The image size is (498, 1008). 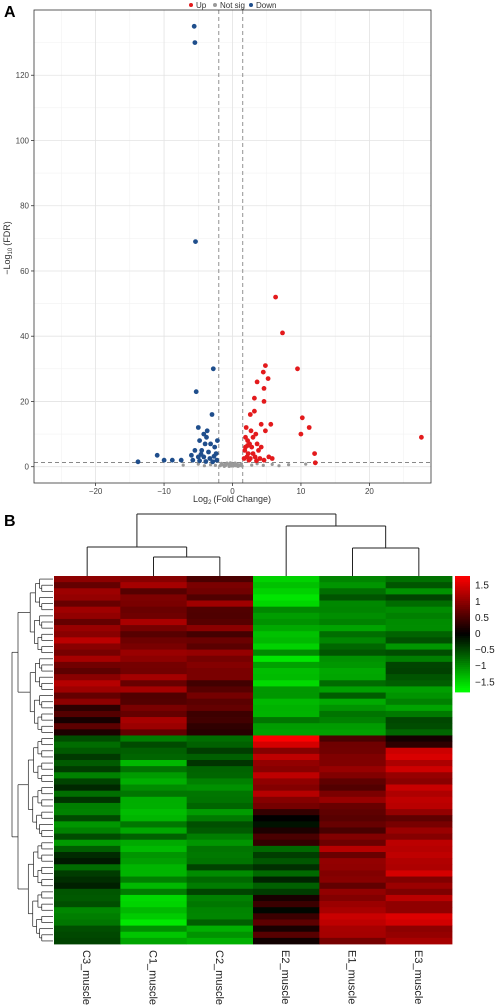 I want to click on heatmap-column-label: C2_muscle, so click(x=219, y=977).